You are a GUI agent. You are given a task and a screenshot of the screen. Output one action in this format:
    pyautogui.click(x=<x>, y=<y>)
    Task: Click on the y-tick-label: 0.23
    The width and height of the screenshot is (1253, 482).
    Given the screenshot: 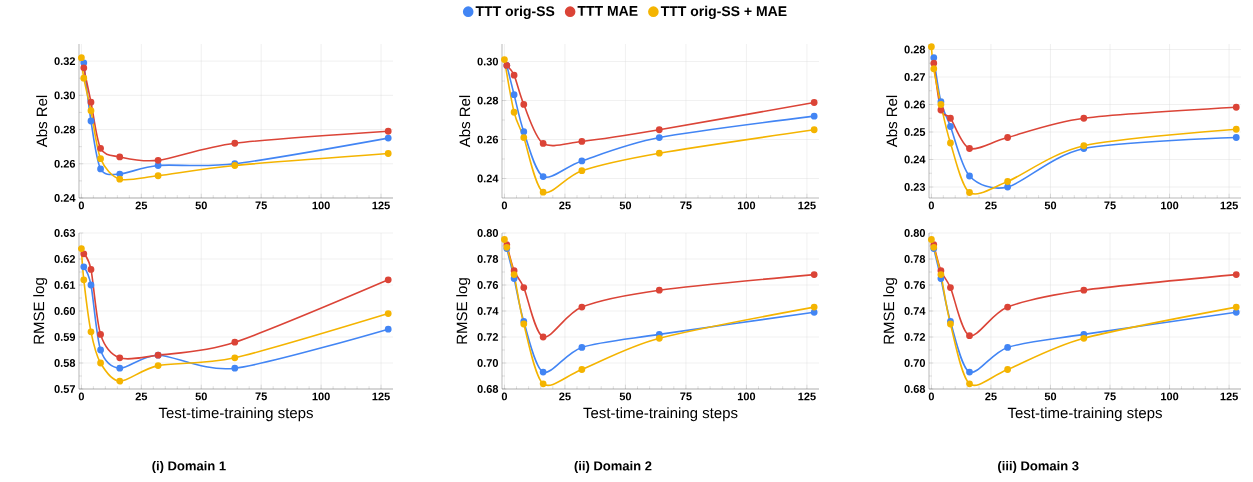 What is the action you would take?
    pyautogui.click(x=915, y=187)
    